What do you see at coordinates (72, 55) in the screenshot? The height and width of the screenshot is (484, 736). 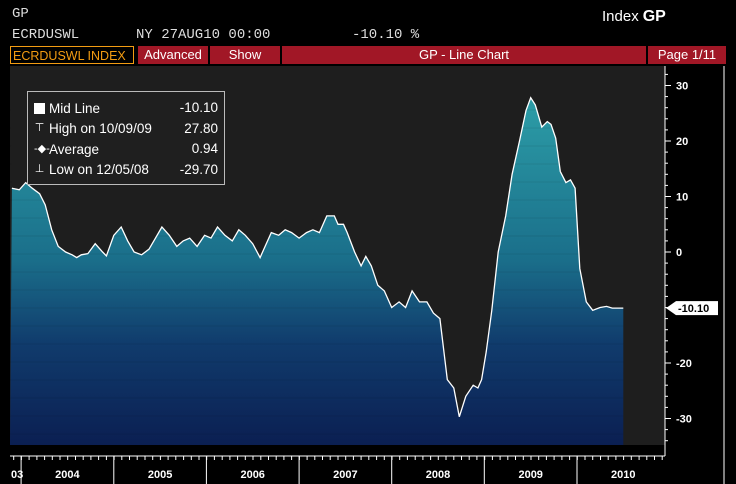 I see `ticker-tab: ECRDUSWL INDEX` at bounding box center [72, 55].